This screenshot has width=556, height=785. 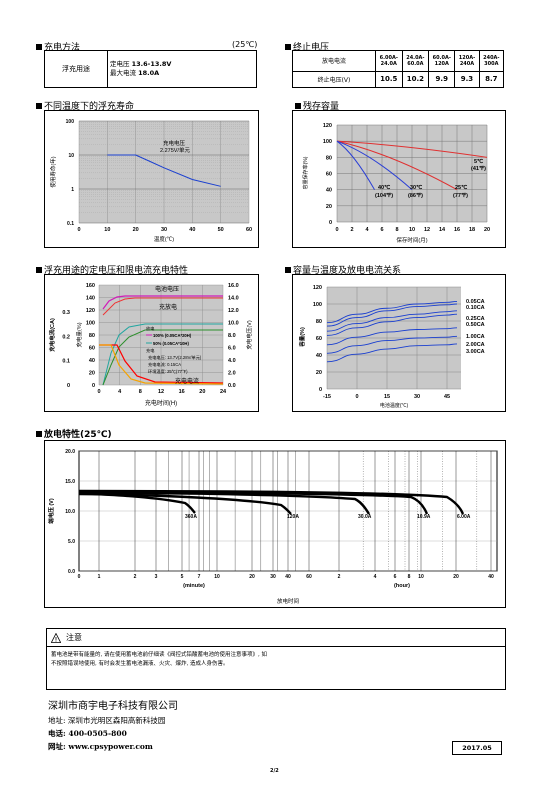 I want to click on legend-l5: 充电电压: 13.7V(2.28V/单元), so click(x=175, y=357).